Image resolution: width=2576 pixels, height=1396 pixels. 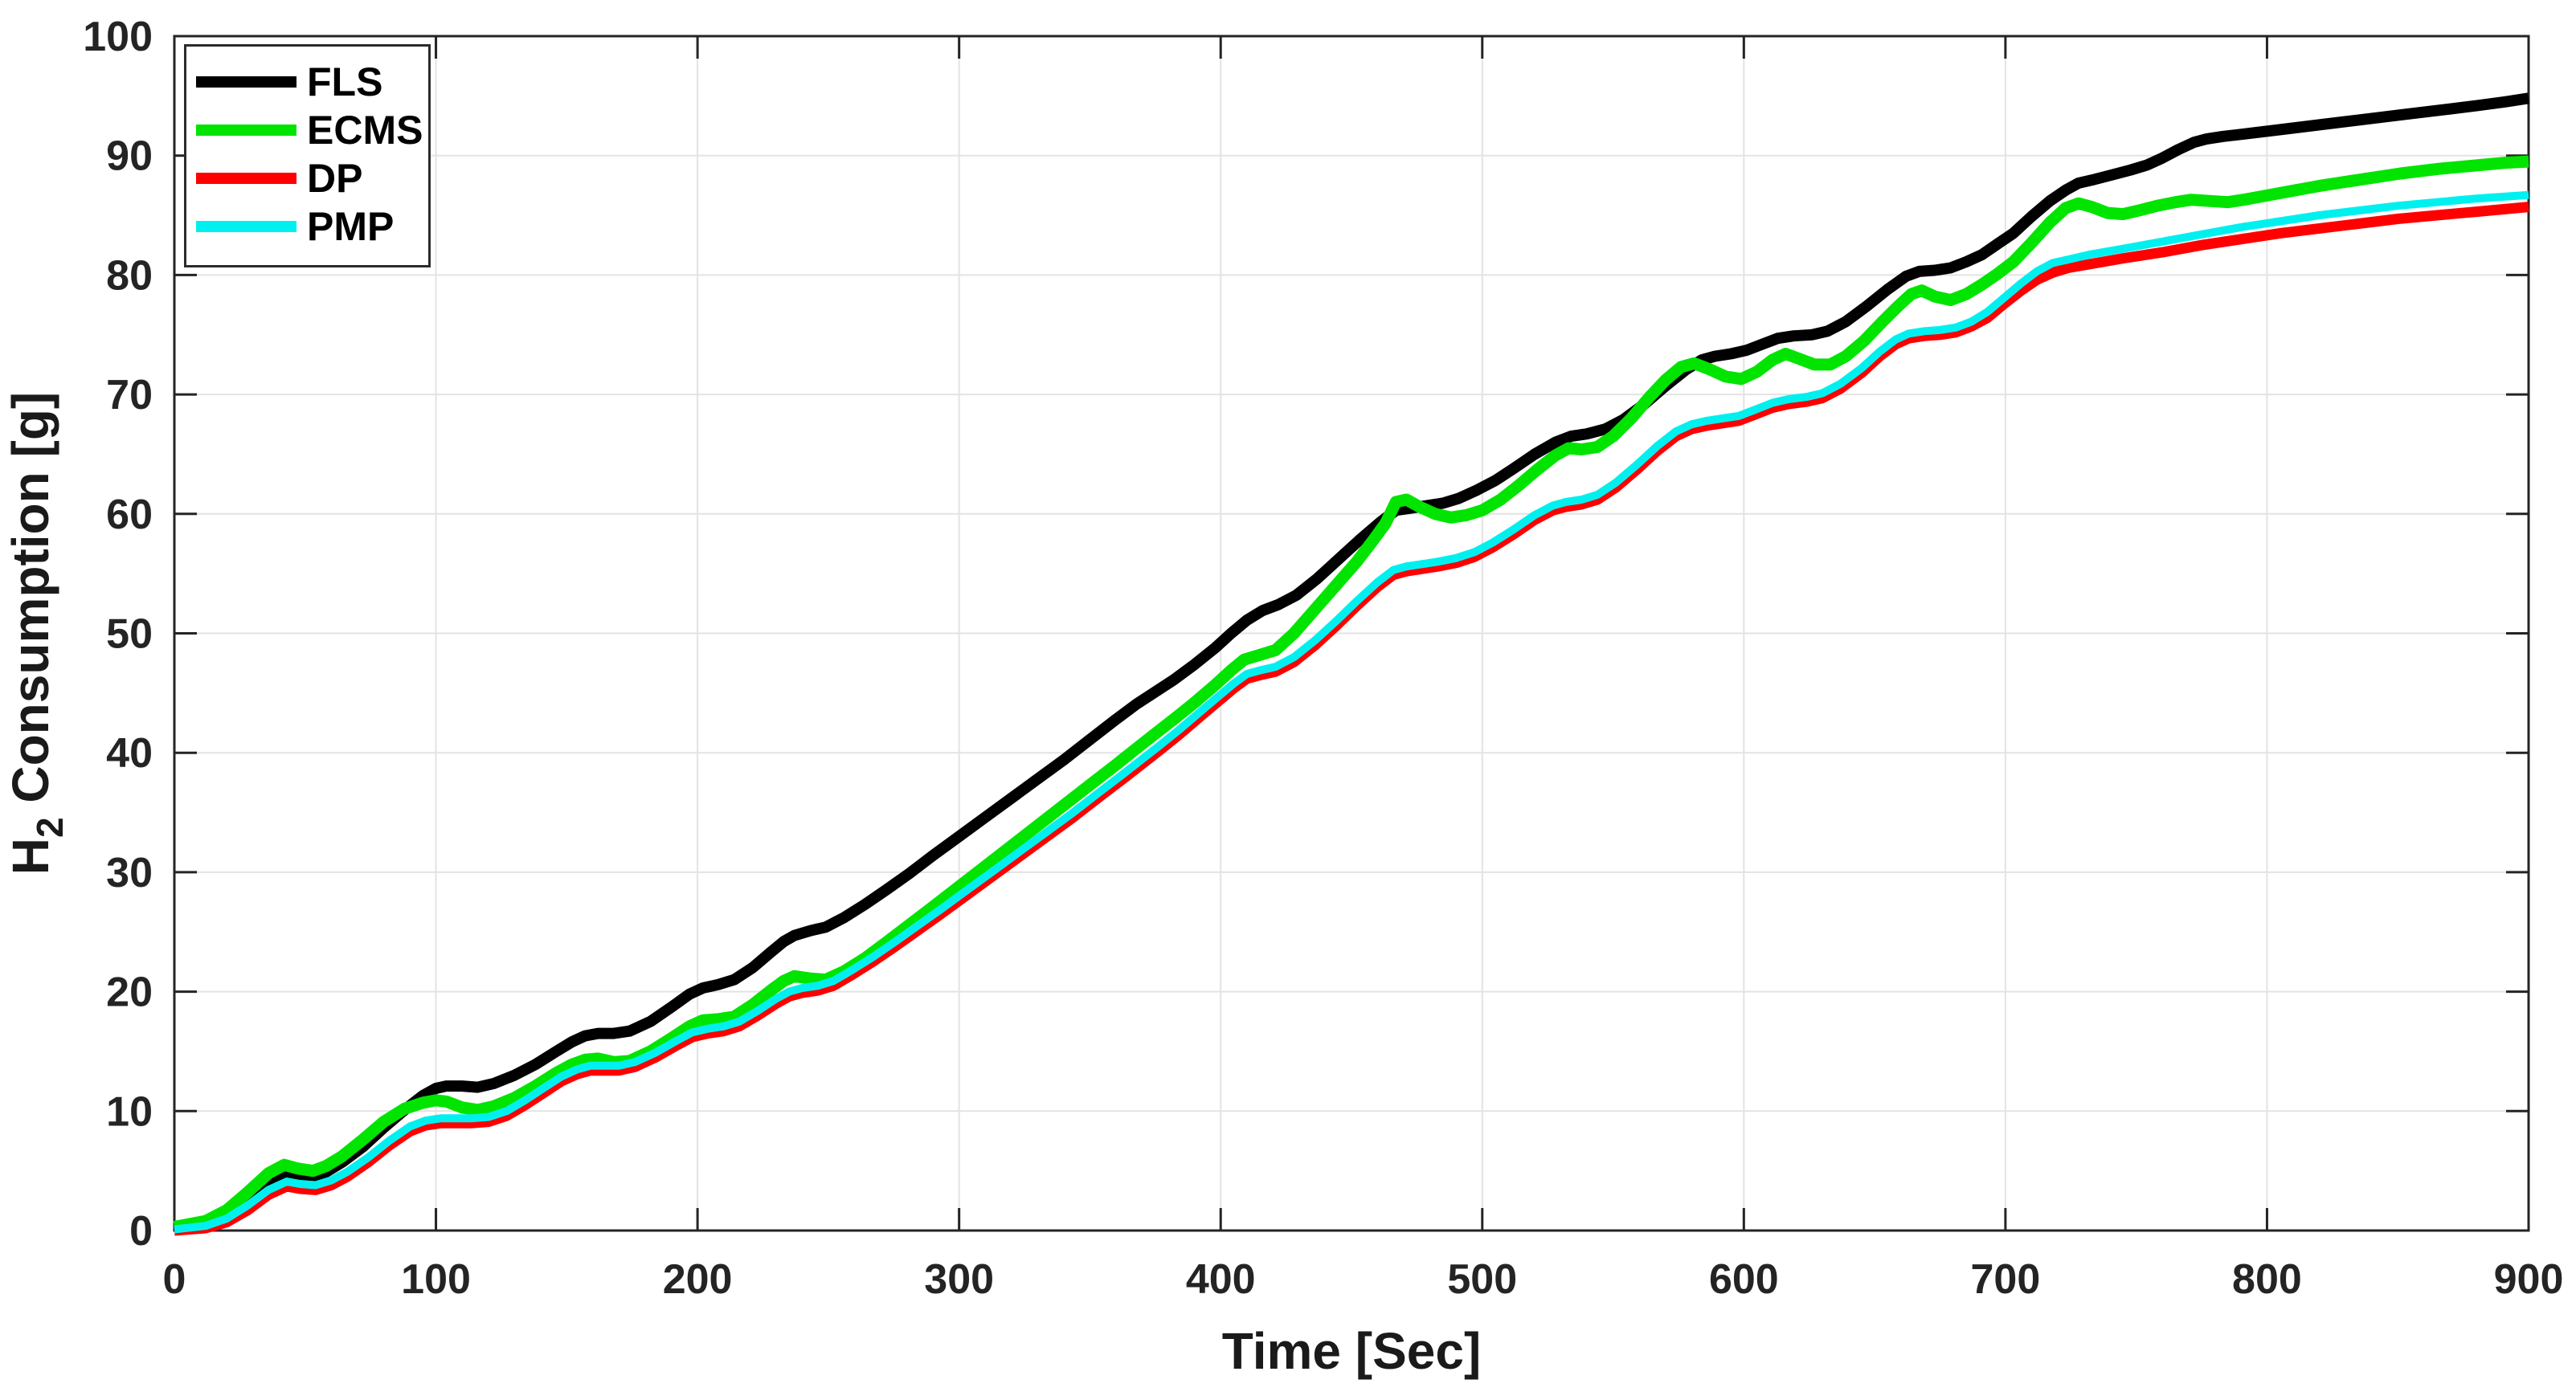 What do you see at coordinates (130, 753) in the screenshot?
I see `y-tick-label: 40` at bounding box center [130, 753].